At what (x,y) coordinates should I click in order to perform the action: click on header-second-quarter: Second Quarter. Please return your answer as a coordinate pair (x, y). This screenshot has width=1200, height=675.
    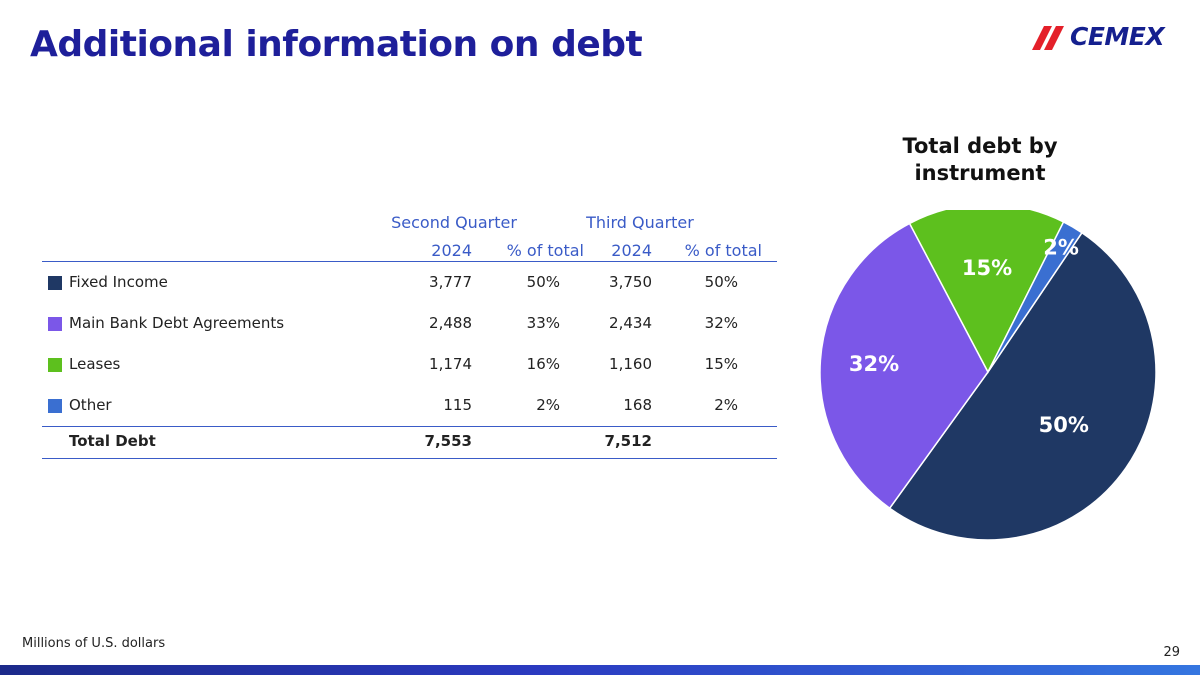
    Looking at the image, I should click on (454, 222).